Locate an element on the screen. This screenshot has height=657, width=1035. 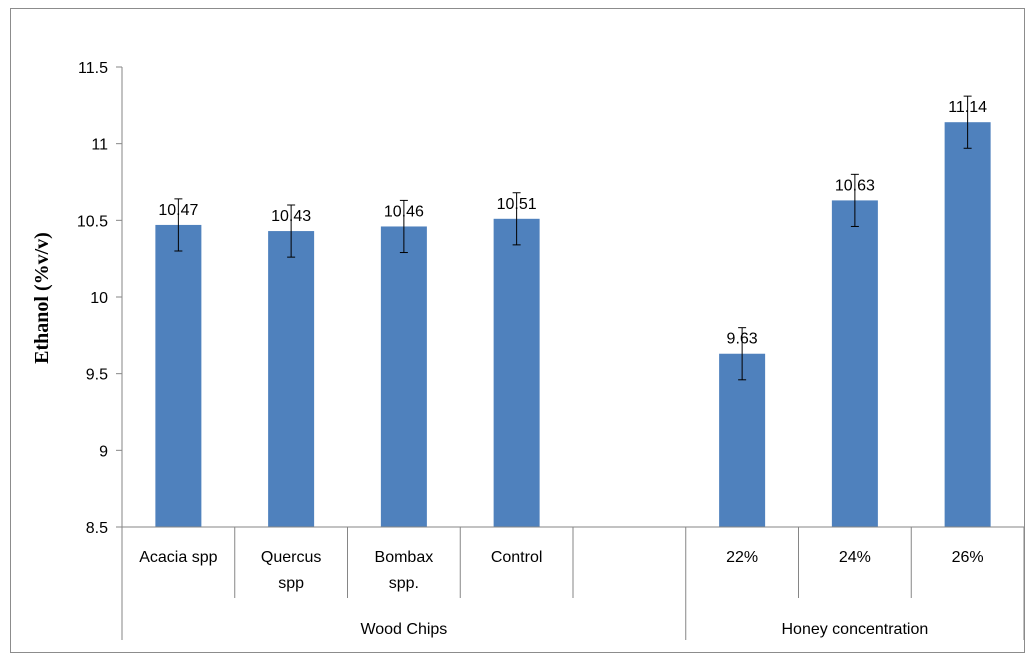
data-label: 11.14 is located at coordinates (967, 107).